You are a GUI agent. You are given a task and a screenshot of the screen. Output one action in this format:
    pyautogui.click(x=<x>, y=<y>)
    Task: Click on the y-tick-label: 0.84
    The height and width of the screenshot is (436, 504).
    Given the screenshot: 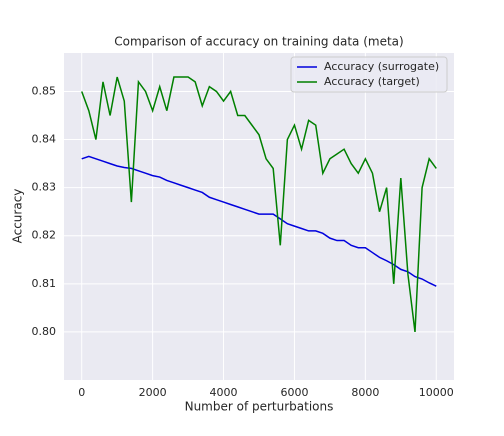 What is the action you would take?
    pyautogui.click(x=44, y=139)
    